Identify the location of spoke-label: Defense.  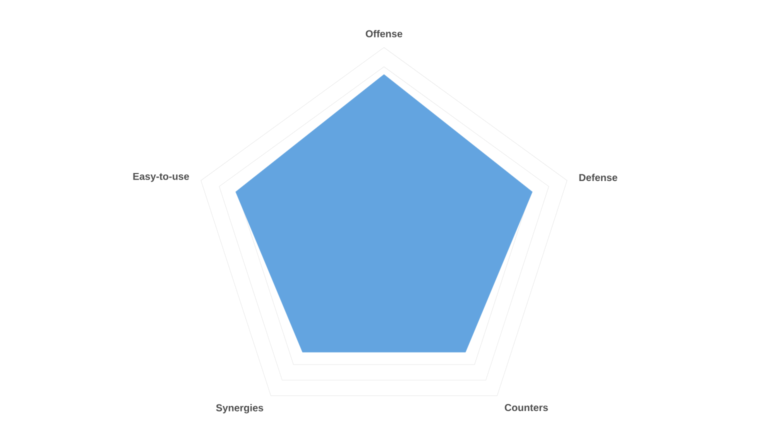
(598, 178).